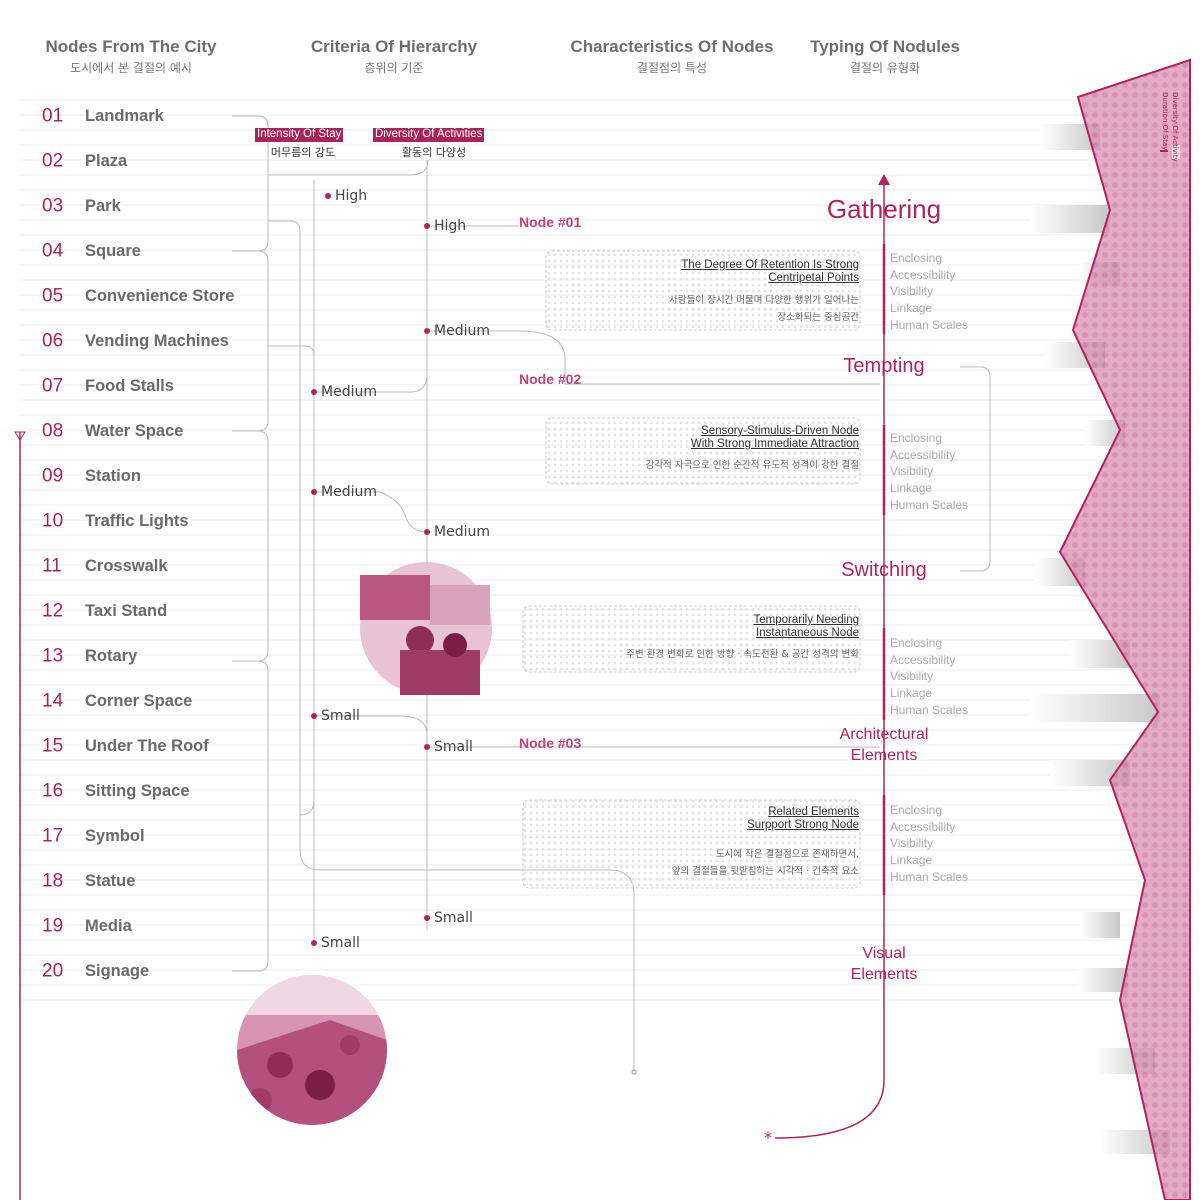  I want to click on node-number: 18, so click(53, 881).